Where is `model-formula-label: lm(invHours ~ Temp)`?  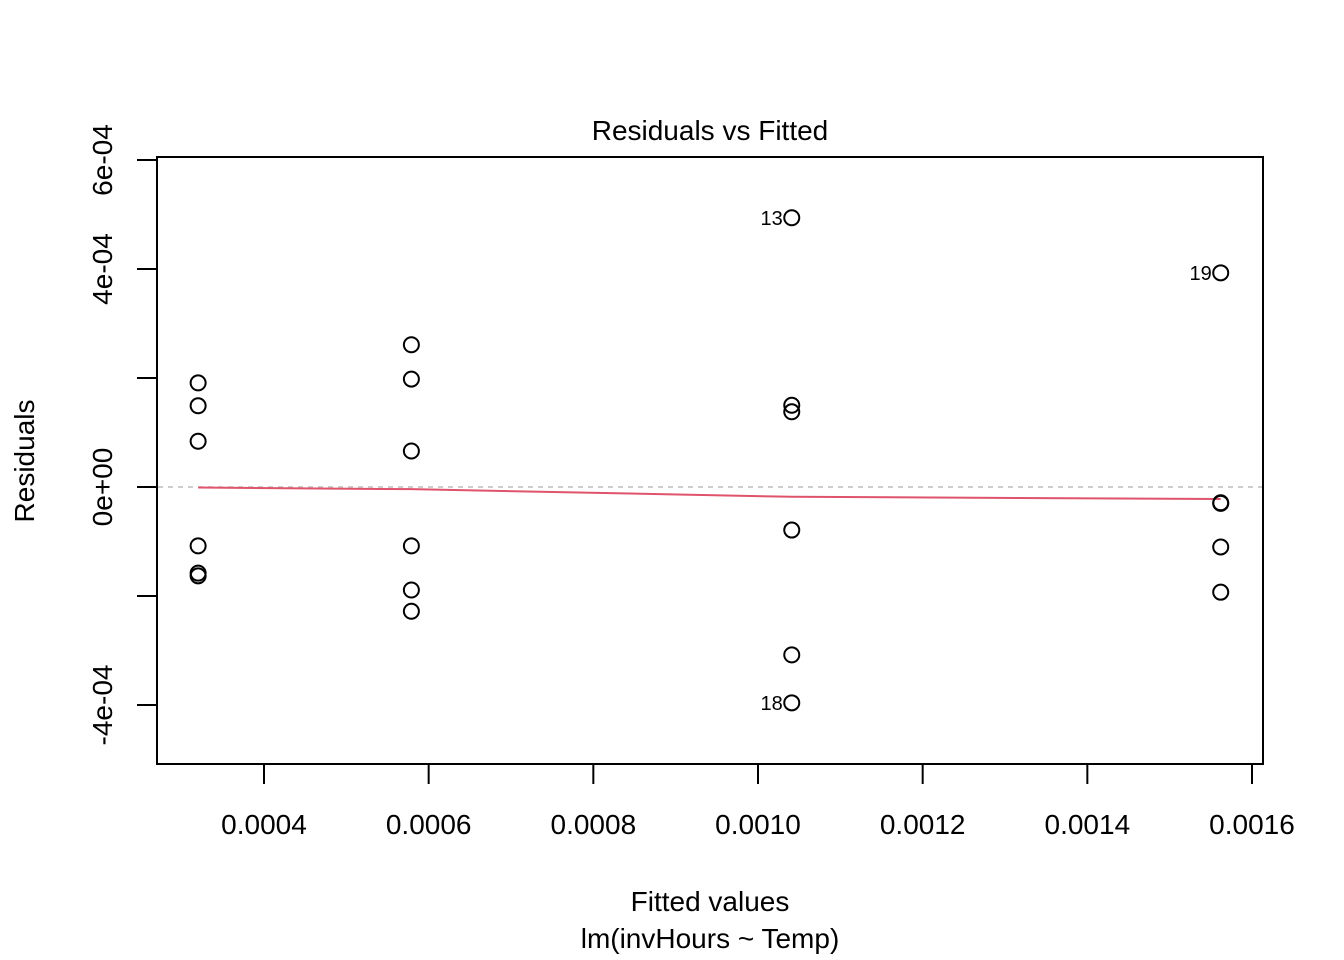
model-formula-label: lm(invHours ~ Temp) is located at coordinates (710, 938).